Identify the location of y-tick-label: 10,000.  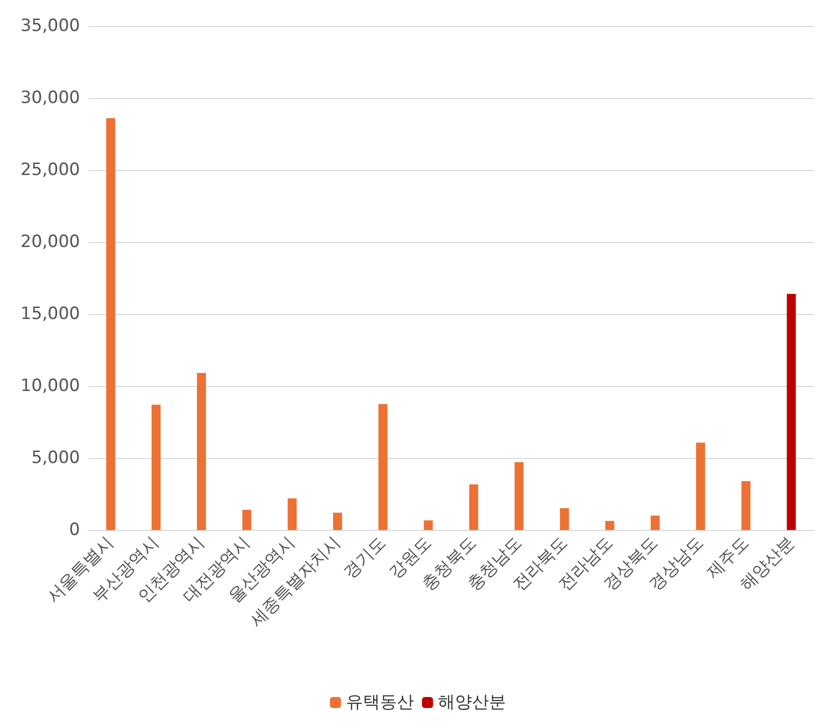
(50, 386).